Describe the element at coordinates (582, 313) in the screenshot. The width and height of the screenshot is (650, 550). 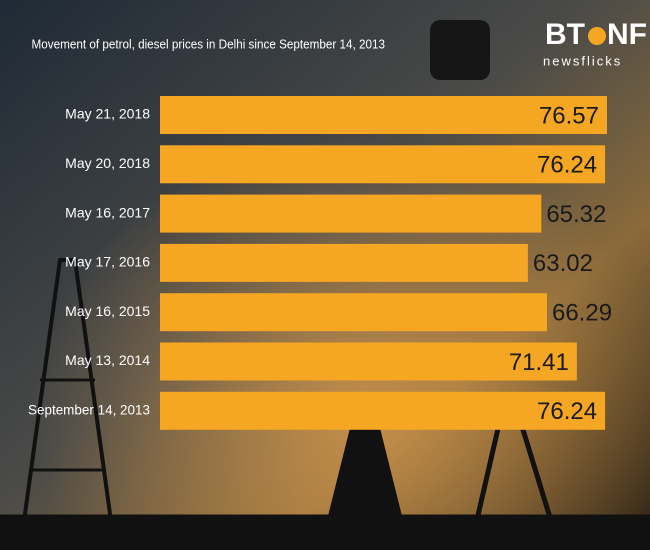
I see `value-label: 66.29` at that location.